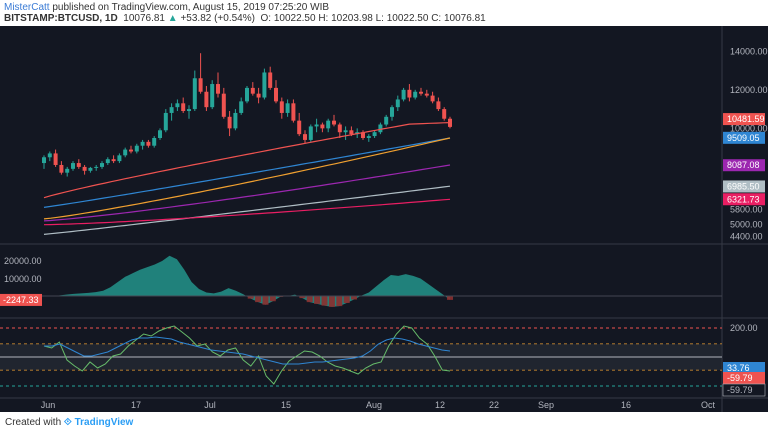 This screenshot has height=434, width=768. I want to click on osc-tick-label: 20000.00, so click(23, 261).